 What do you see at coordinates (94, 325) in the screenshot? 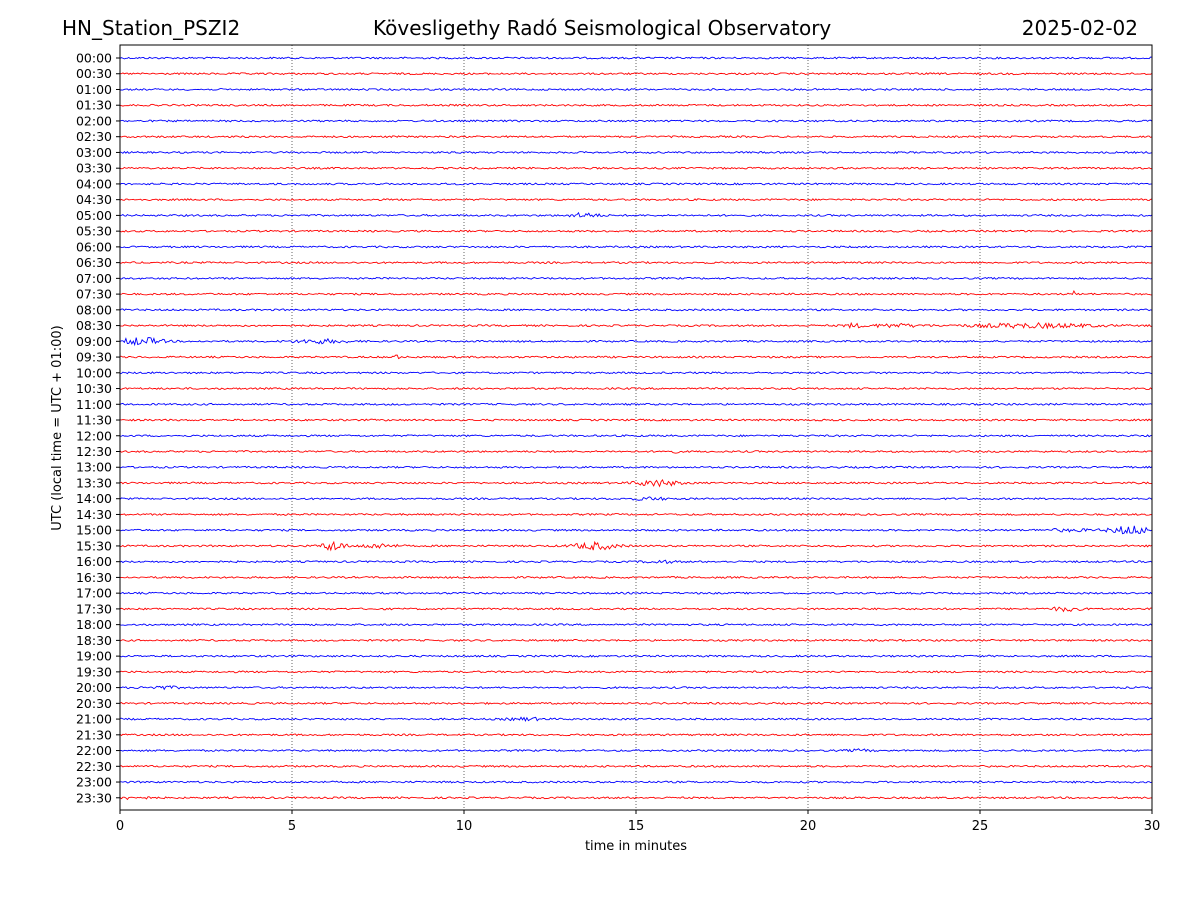
I see `y-tick-label: 08:30` at bounding box center [94, 325].